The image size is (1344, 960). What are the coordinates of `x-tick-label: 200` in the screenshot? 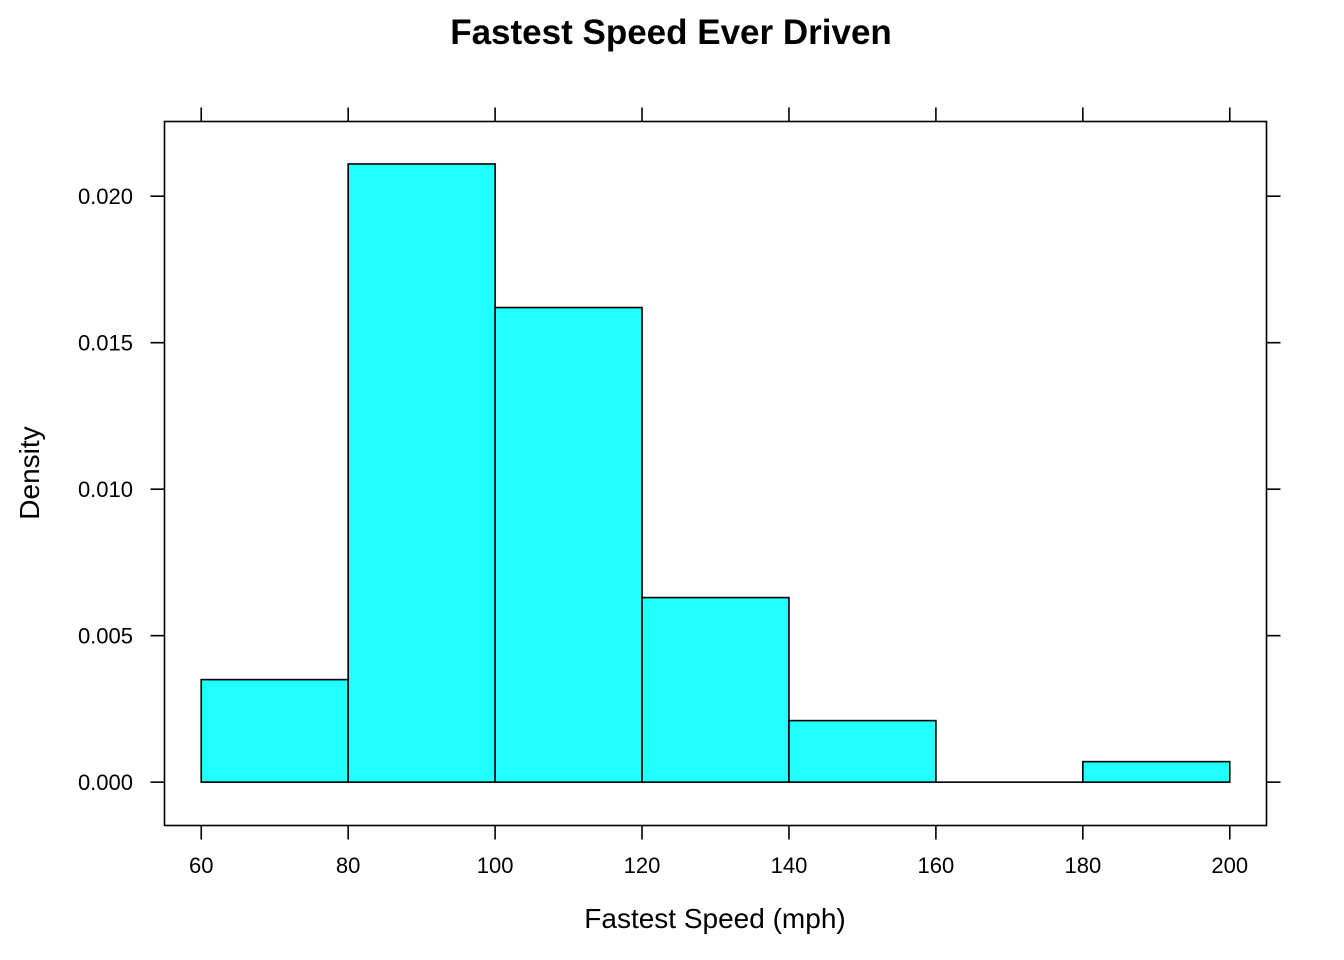 It's located at (1229, 865).